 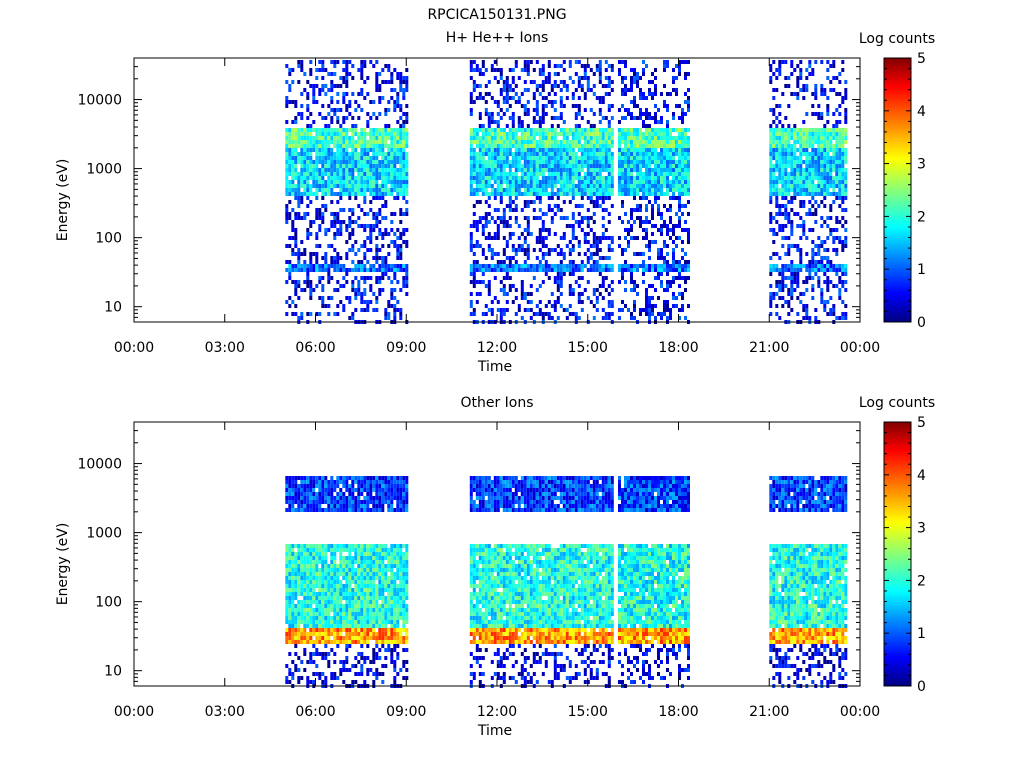 What do you see at coordinates (769, 348) in the screenshot?
I see `x-tick-label: 21:00` at bounding box center [769, 348].